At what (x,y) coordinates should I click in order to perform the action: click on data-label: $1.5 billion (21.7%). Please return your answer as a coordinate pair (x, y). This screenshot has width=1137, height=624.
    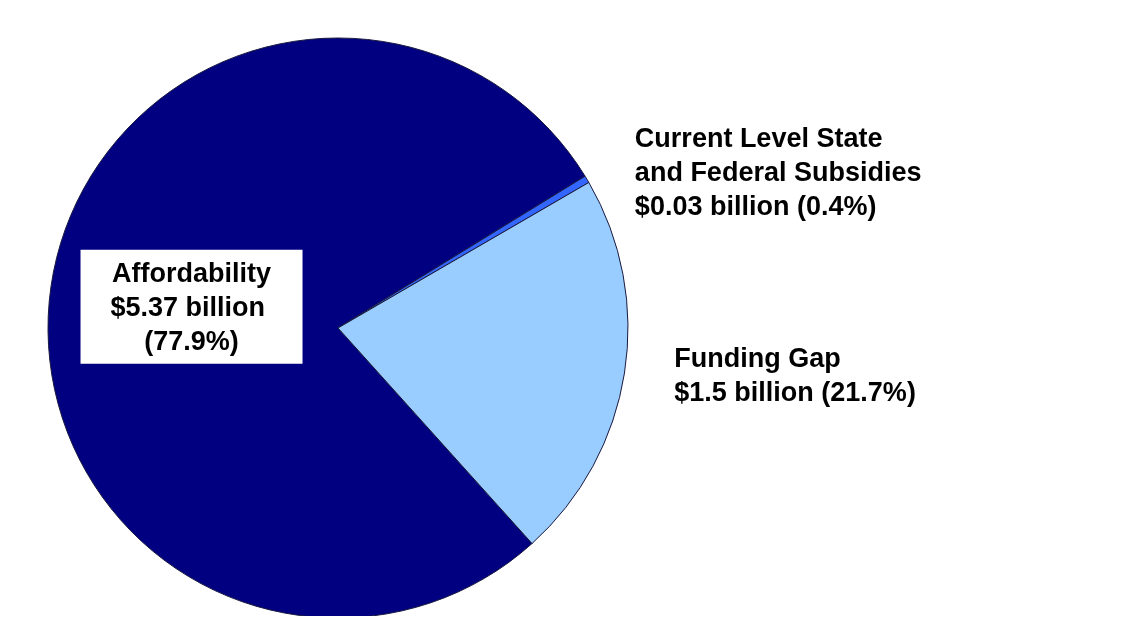
    Looking at the image, I should click on (795, 392).